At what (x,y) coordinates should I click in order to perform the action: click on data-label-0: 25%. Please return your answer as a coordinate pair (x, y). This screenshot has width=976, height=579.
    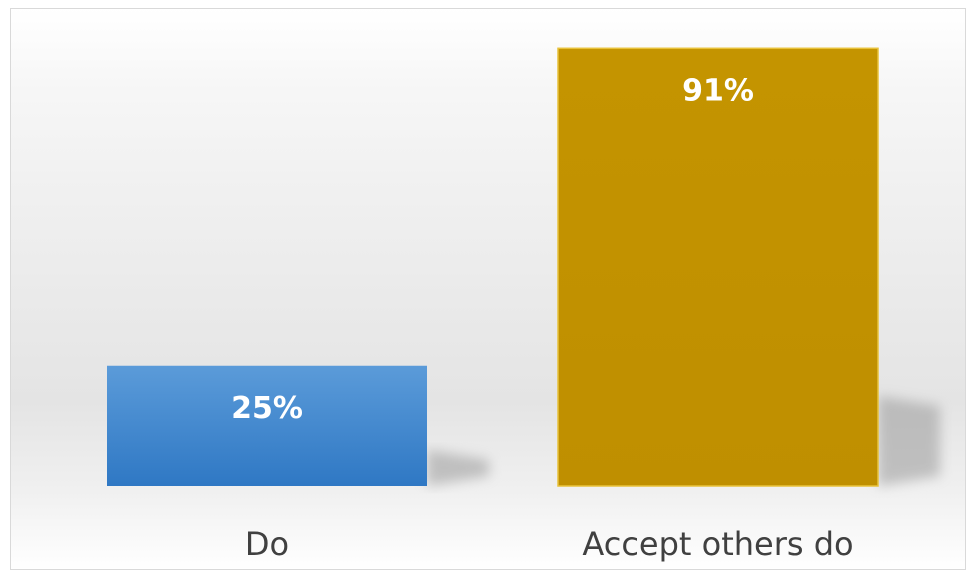
    Looking at the image, I should click on (267, 408).